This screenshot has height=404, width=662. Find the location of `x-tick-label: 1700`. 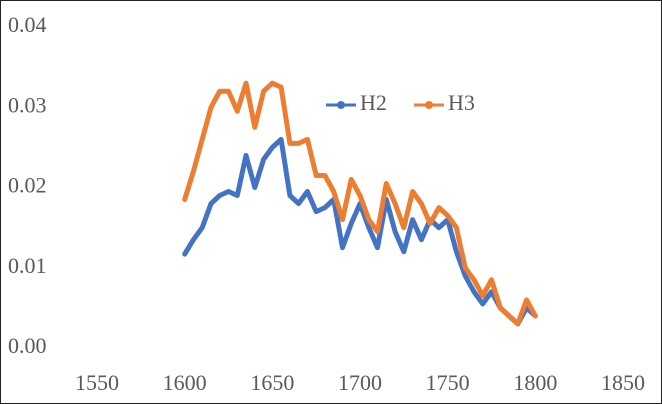

x-tick-label: 1700 is located at coordinates (360, 382).